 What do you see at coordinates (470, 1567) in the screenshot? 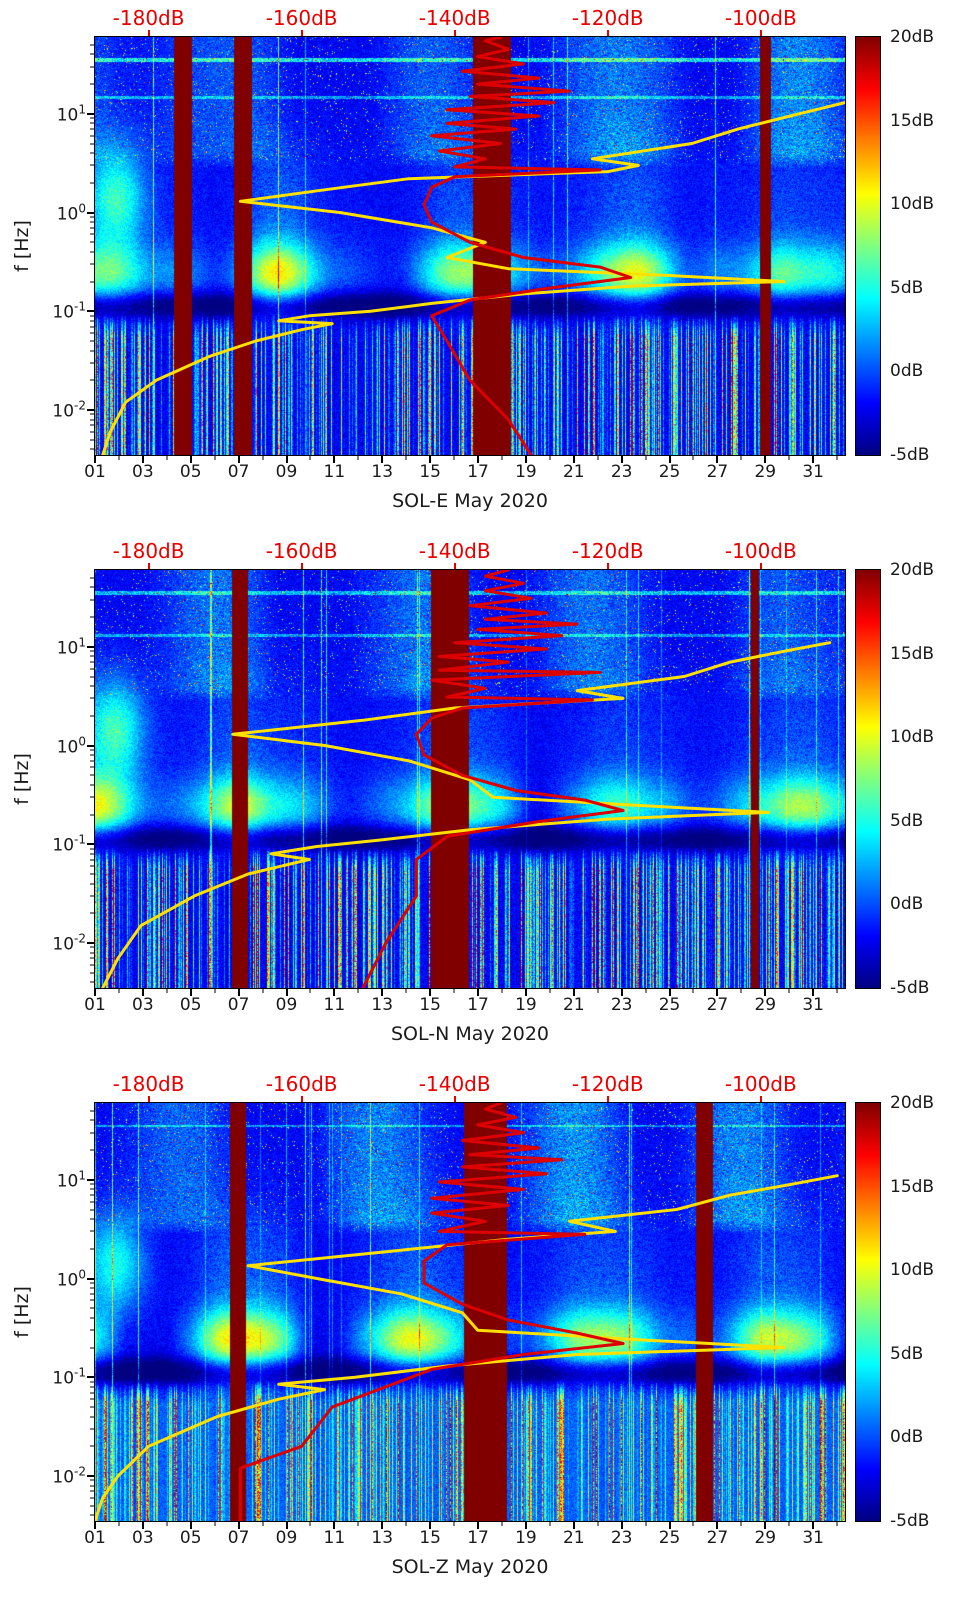
I see `x-axis-label: SOL-Z May 2020` at bounding box center [470, 1567].